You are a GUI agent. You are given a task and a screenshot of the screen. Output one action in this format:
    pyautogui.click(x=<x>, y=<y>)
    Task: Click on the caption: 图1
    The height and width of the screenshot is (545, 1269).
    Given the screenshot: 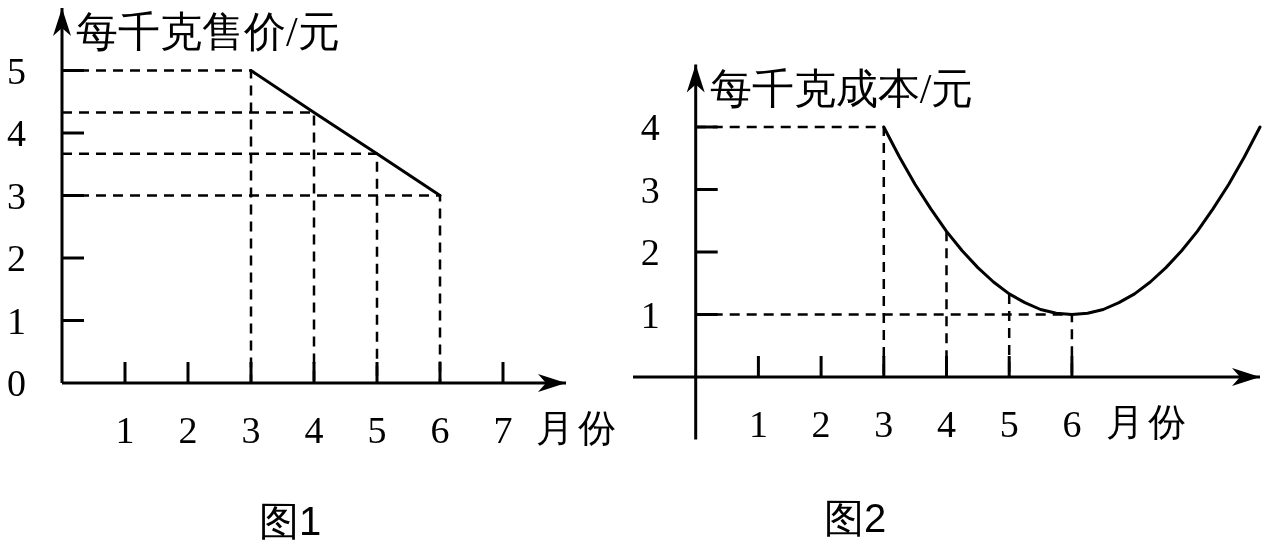 What is the action you would take?
    pyautogui.click(x=290, y=521)
    